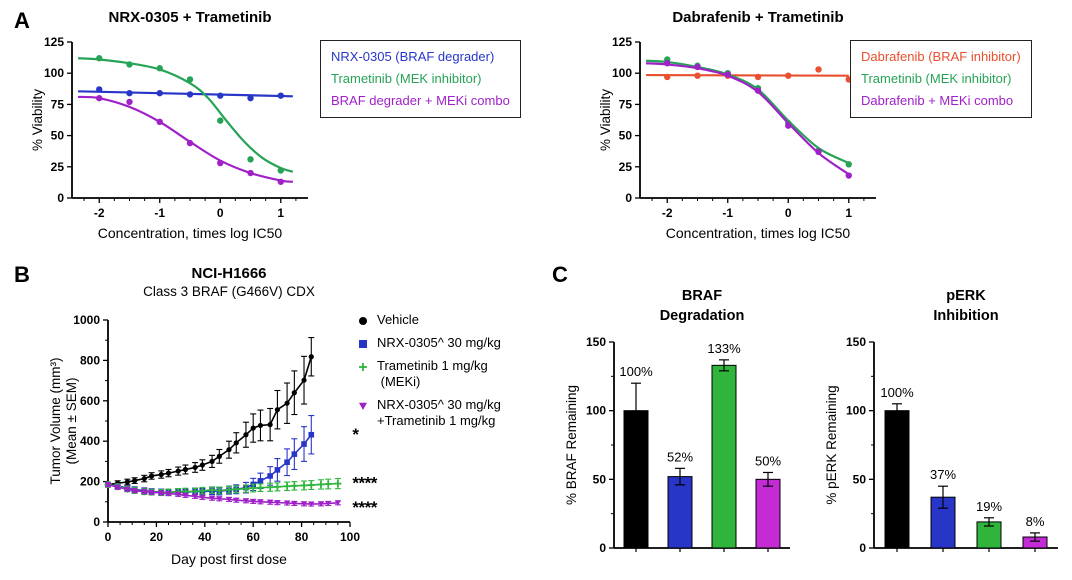  What do you see at coordinates (1035, 521) in the screenshot?
I see `bar-value-label: 8%` at bounding box center [1035, 521].